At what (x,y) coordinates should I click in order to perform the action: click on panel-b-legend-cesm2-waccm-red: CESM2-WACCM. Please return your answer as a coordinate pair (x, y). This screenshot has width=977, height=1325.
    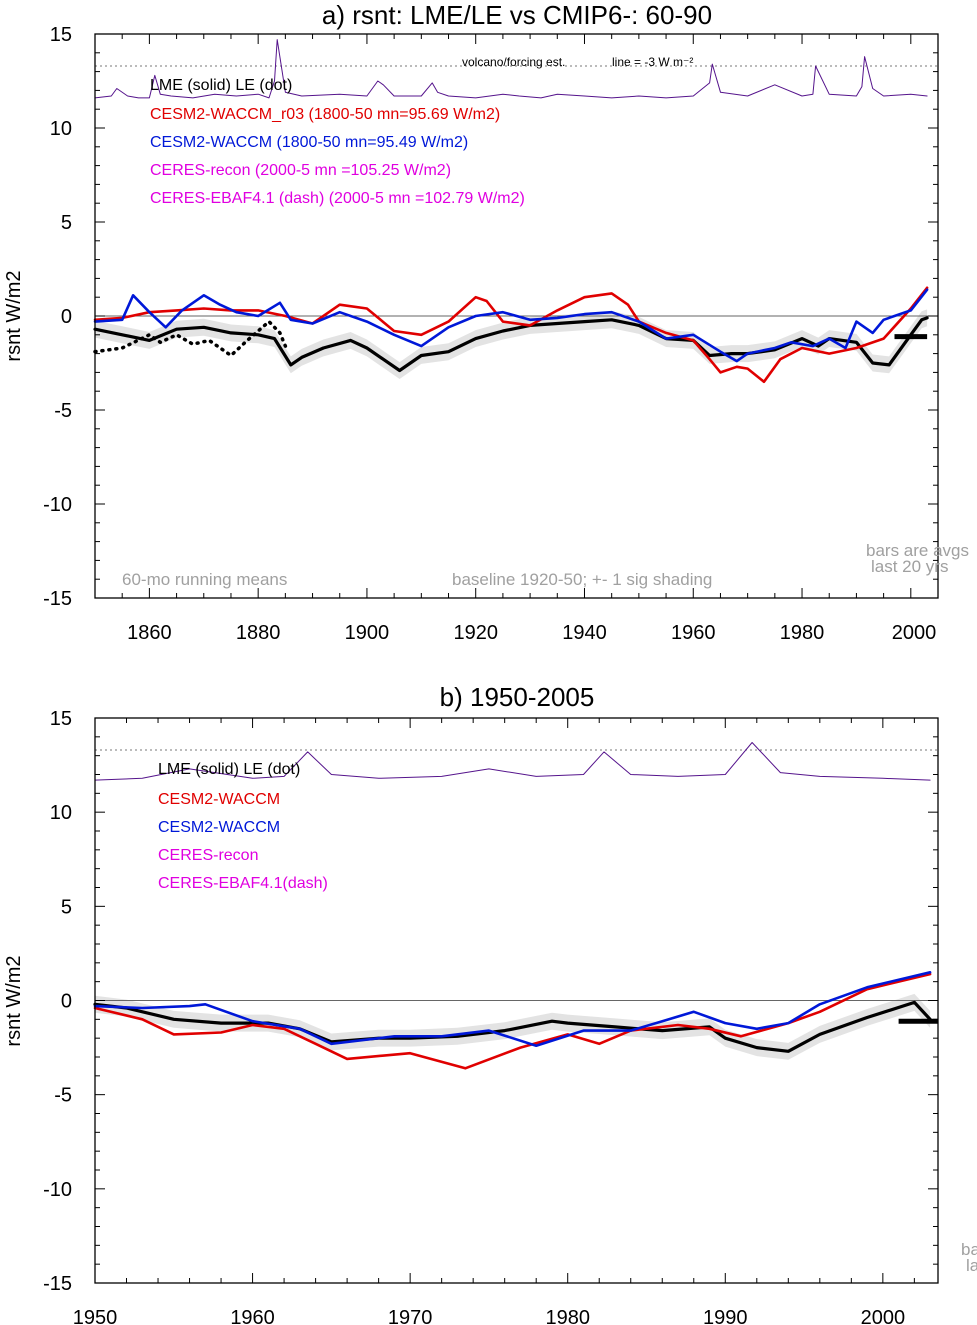
    Looking at the image, I should click on (219, 799).